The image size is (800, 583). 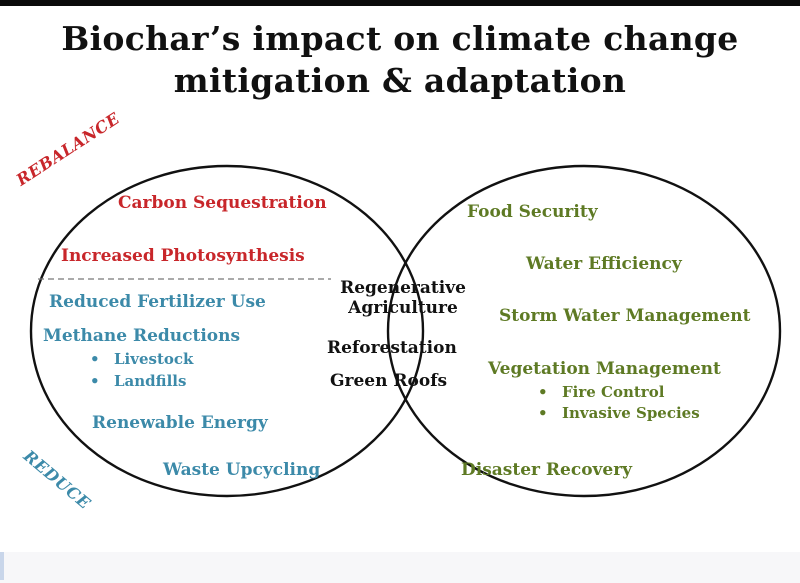 I want to click on disaster-recovery: Disaster Recovery, so click(x=547, y=470).